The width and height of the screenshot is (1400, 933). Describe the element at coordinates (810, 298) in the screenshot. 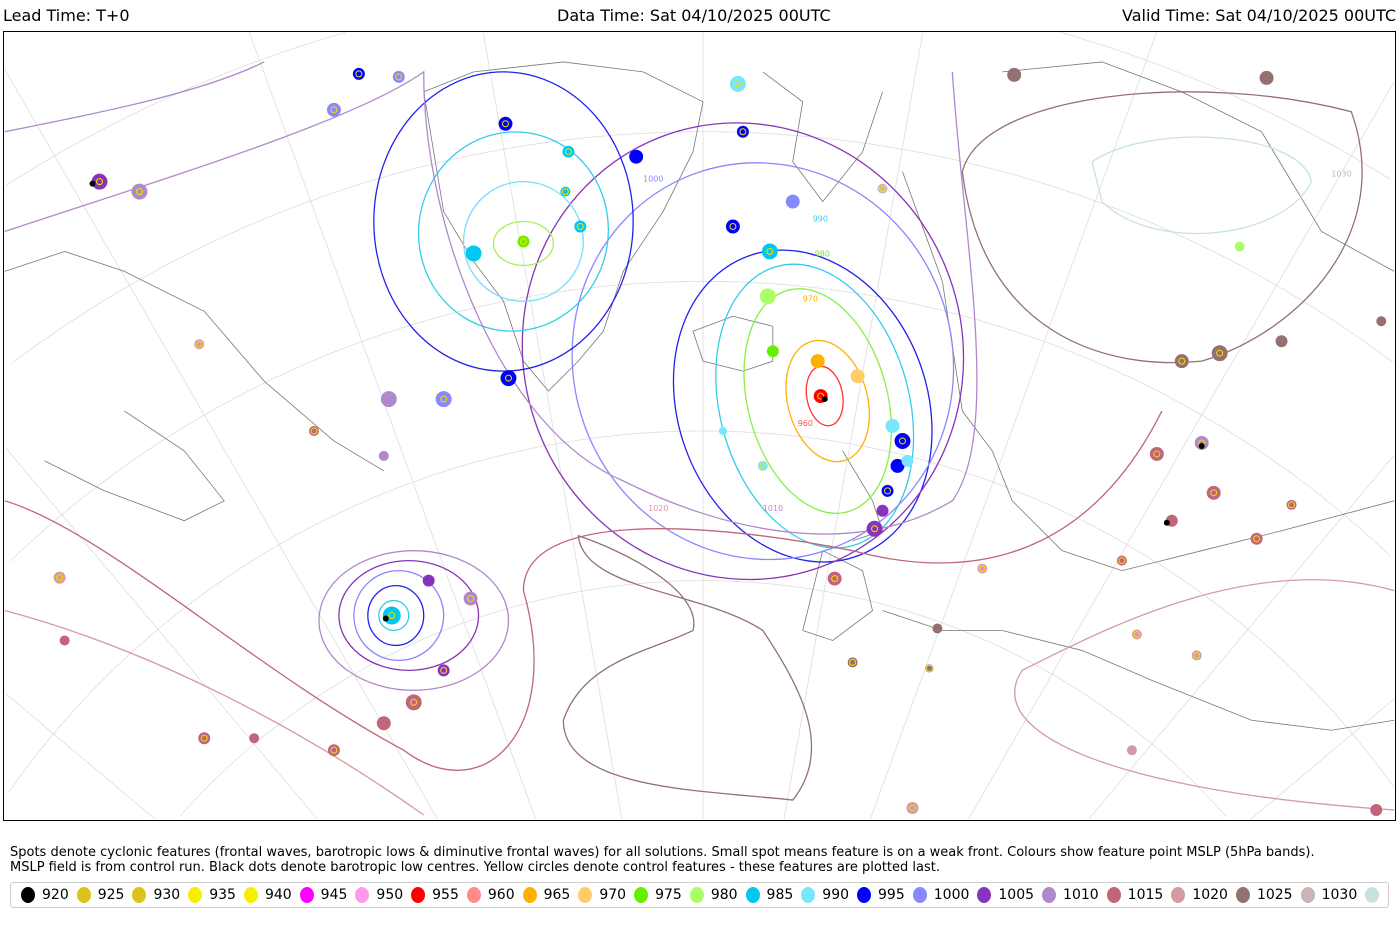

I see `contour-label: 970` at that location.